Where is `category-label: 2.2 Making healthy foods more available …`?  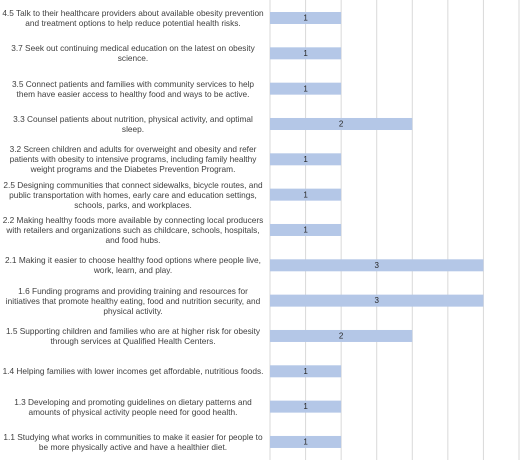
category-label: 2.2 Making healthy foods more available … is located at coordinates (133, 229).